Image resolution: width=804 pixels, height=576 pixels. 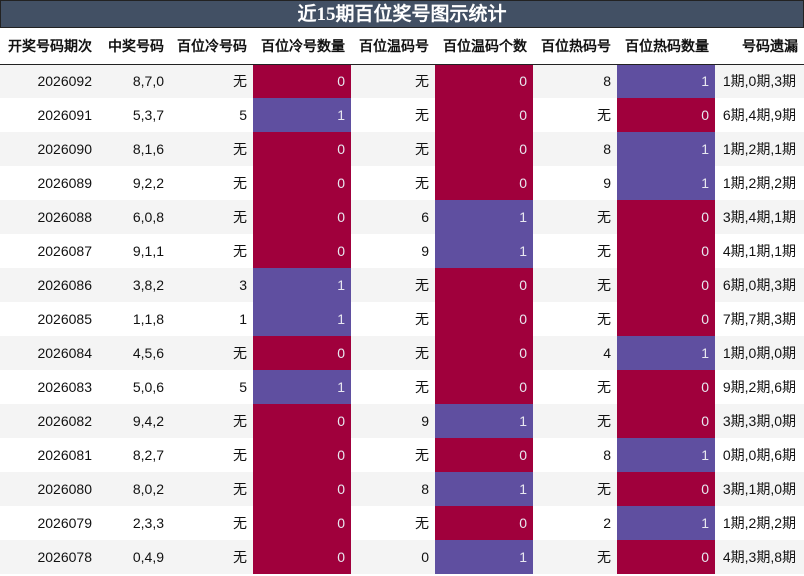 I want to click on cell-issue: 2026083, so click(x=49, y=387).